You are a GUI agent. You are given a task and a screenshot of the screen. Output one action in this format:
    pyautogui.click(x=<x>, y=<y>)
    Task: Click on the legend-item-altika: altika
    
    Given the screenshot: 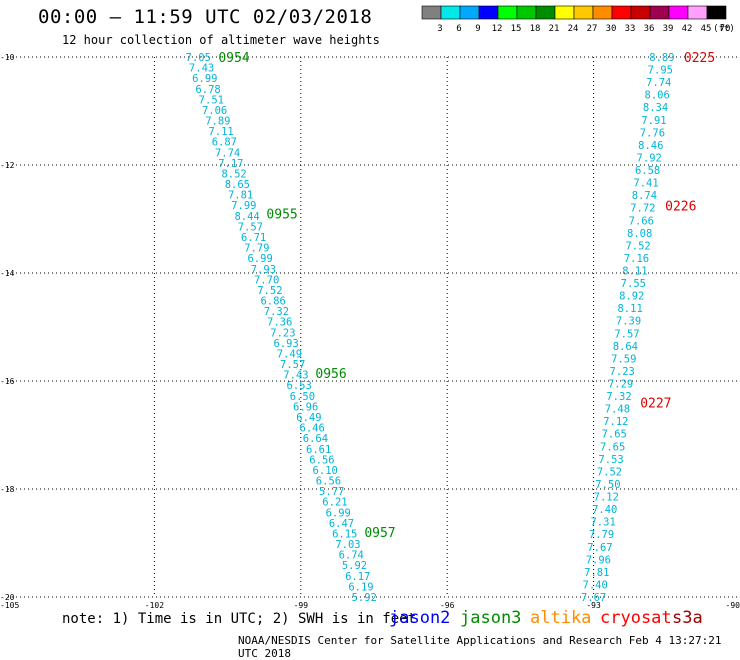 What is the action you would take?
    pyautogui.click(x=561, y=618)
    